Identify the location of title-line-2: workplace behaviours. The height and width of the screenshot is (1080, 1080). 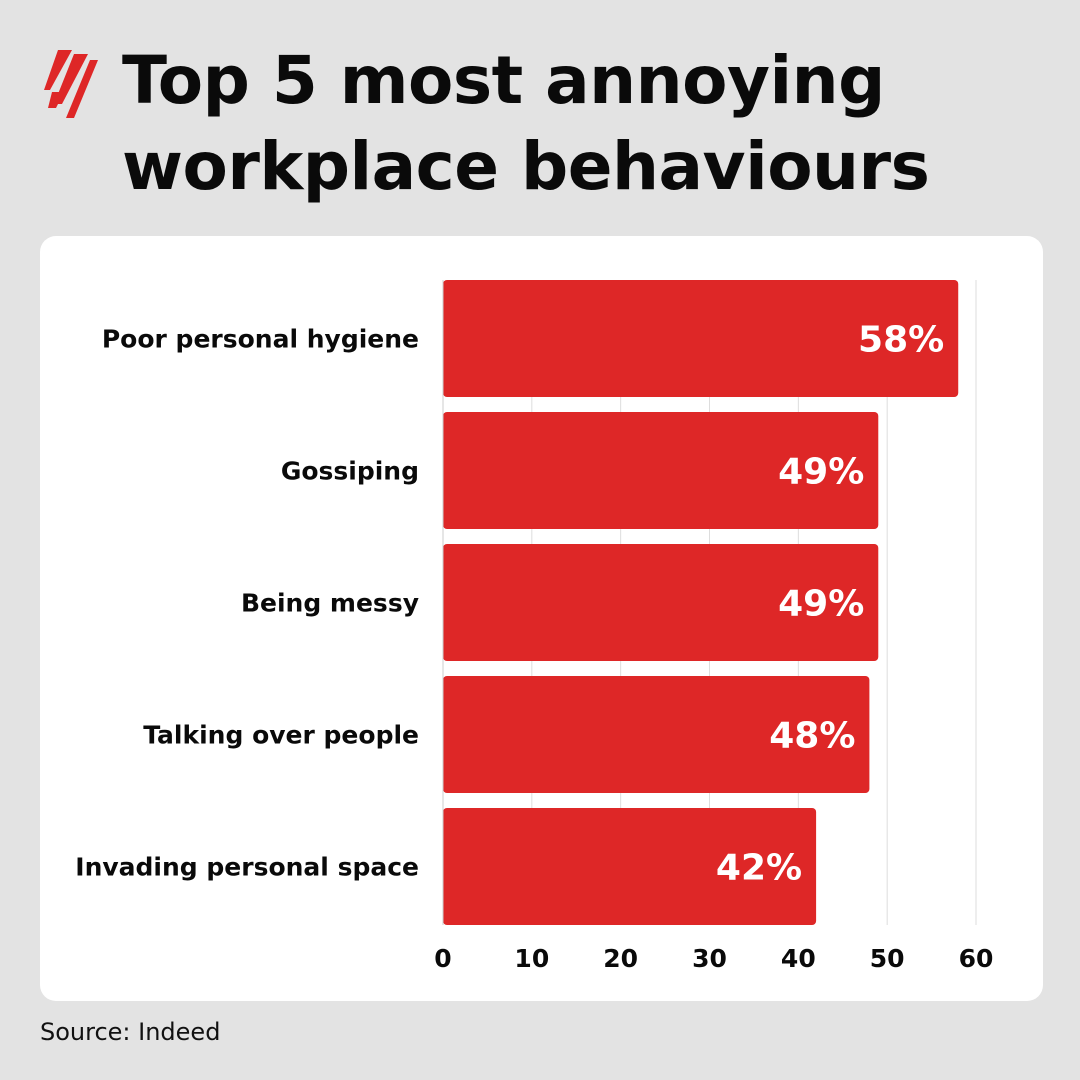
(526, 166).